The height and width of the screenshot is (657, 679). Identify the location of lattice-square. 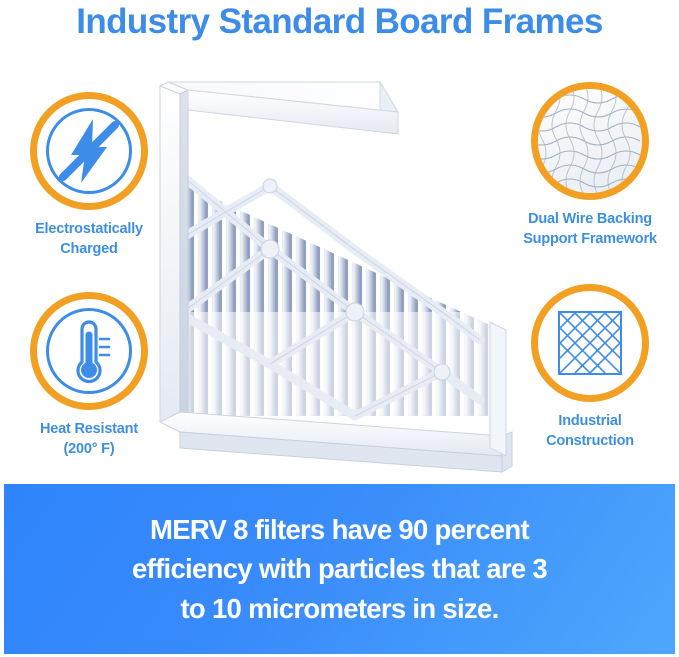
(590, 343).